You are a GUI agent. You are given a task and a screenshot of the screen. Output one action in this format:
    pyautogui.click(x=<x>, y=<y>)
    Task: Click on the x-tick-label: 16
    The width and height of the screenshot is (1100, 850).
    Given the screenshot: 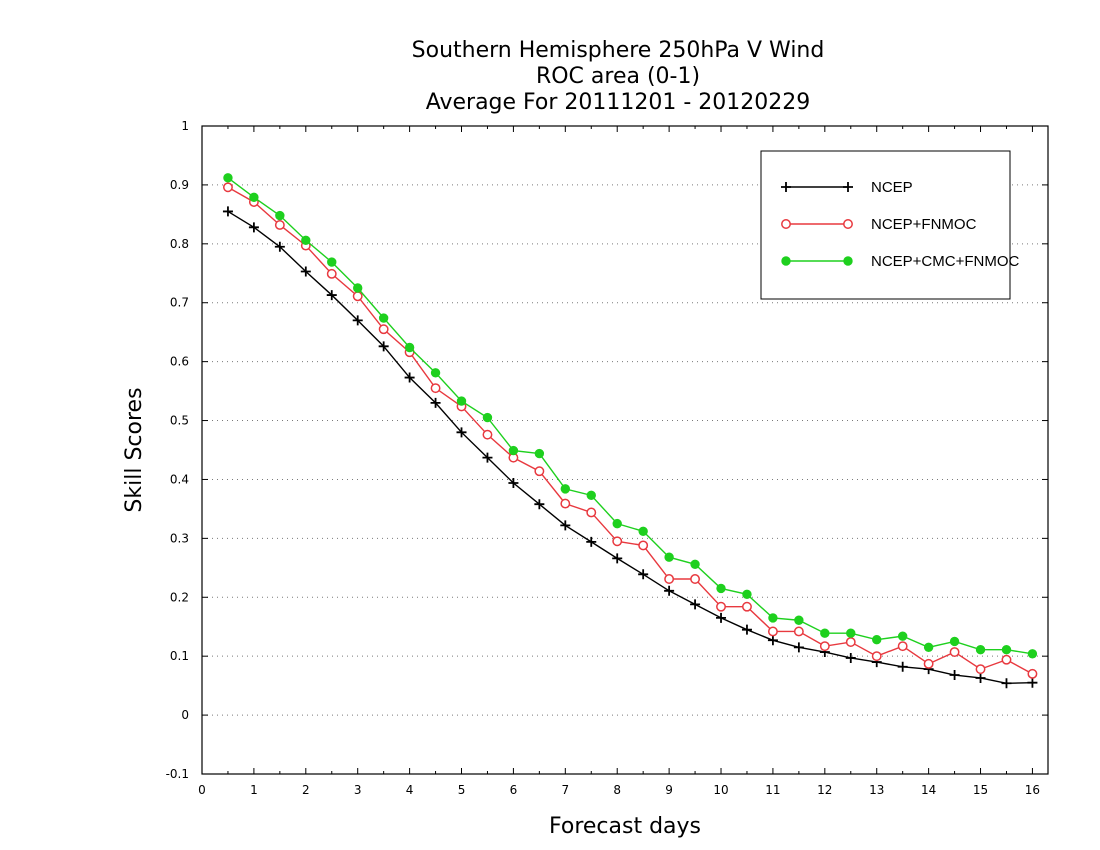 What is the action you would take?
    pyautogui.click(x=1032, y=790)
    